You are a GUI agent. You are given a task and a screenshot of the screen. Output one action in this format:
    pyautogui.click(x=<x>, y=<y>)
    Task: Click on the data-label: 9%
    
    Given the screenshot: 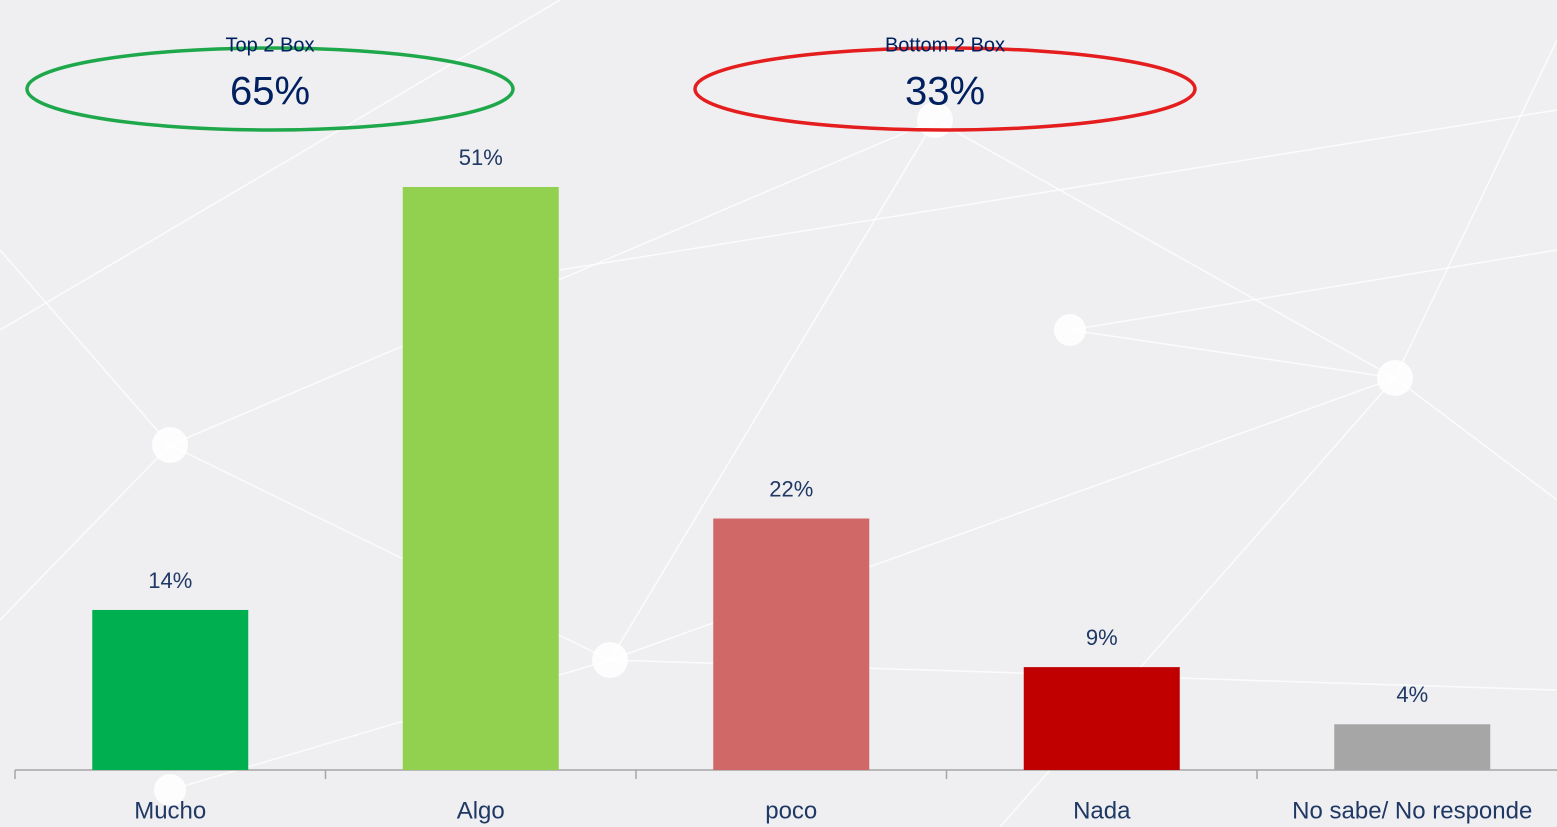 What is the action you would take?
    pyautogui.click(x=1102, y=637)
    